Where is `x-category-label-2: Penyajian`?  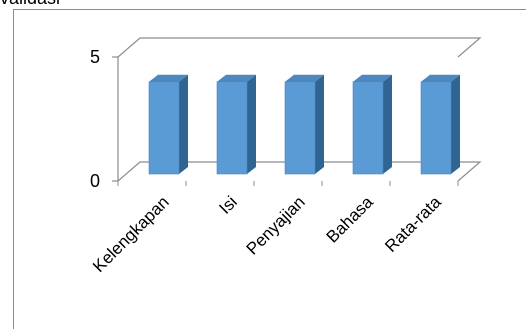 x-category-label-2: Penyajian is located at coordinates (276, 225).